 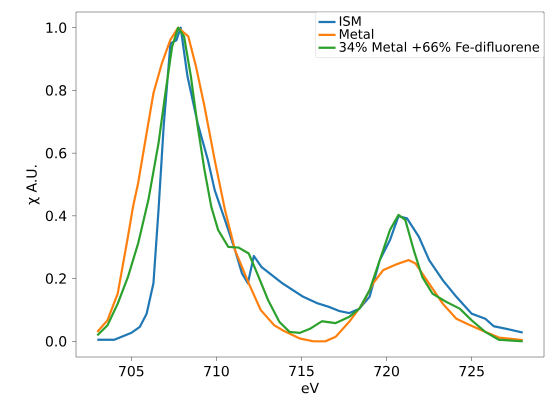 I want to click on x-axis-title: eV, so click(x=310, y=388).